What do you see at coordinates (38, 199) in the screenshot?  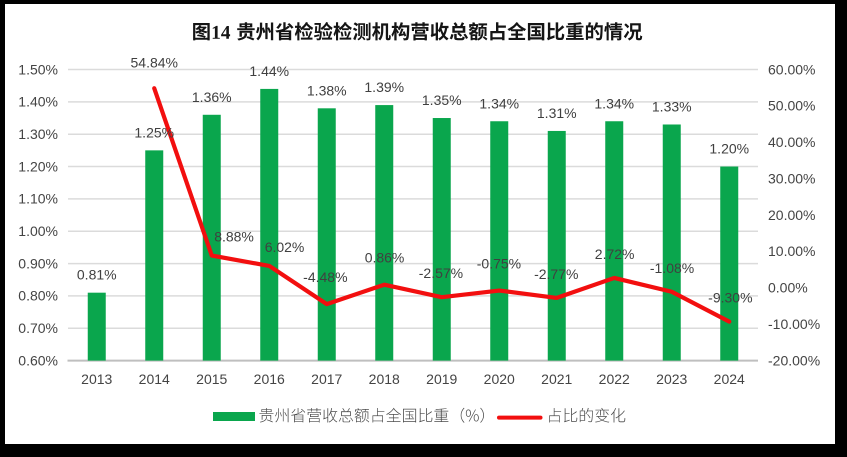 I see `svg-text: 1.10%` at bounding box center [38, 199].